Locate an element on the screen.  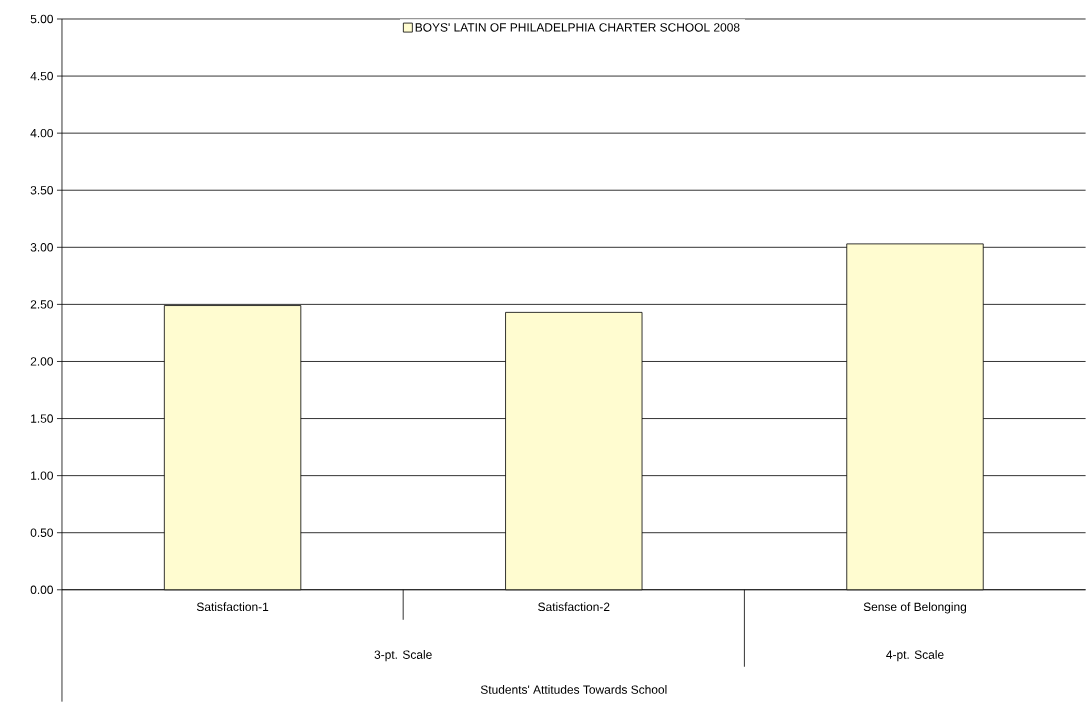
y-tick-label: 2.50 is located at coordinates (41, 304).